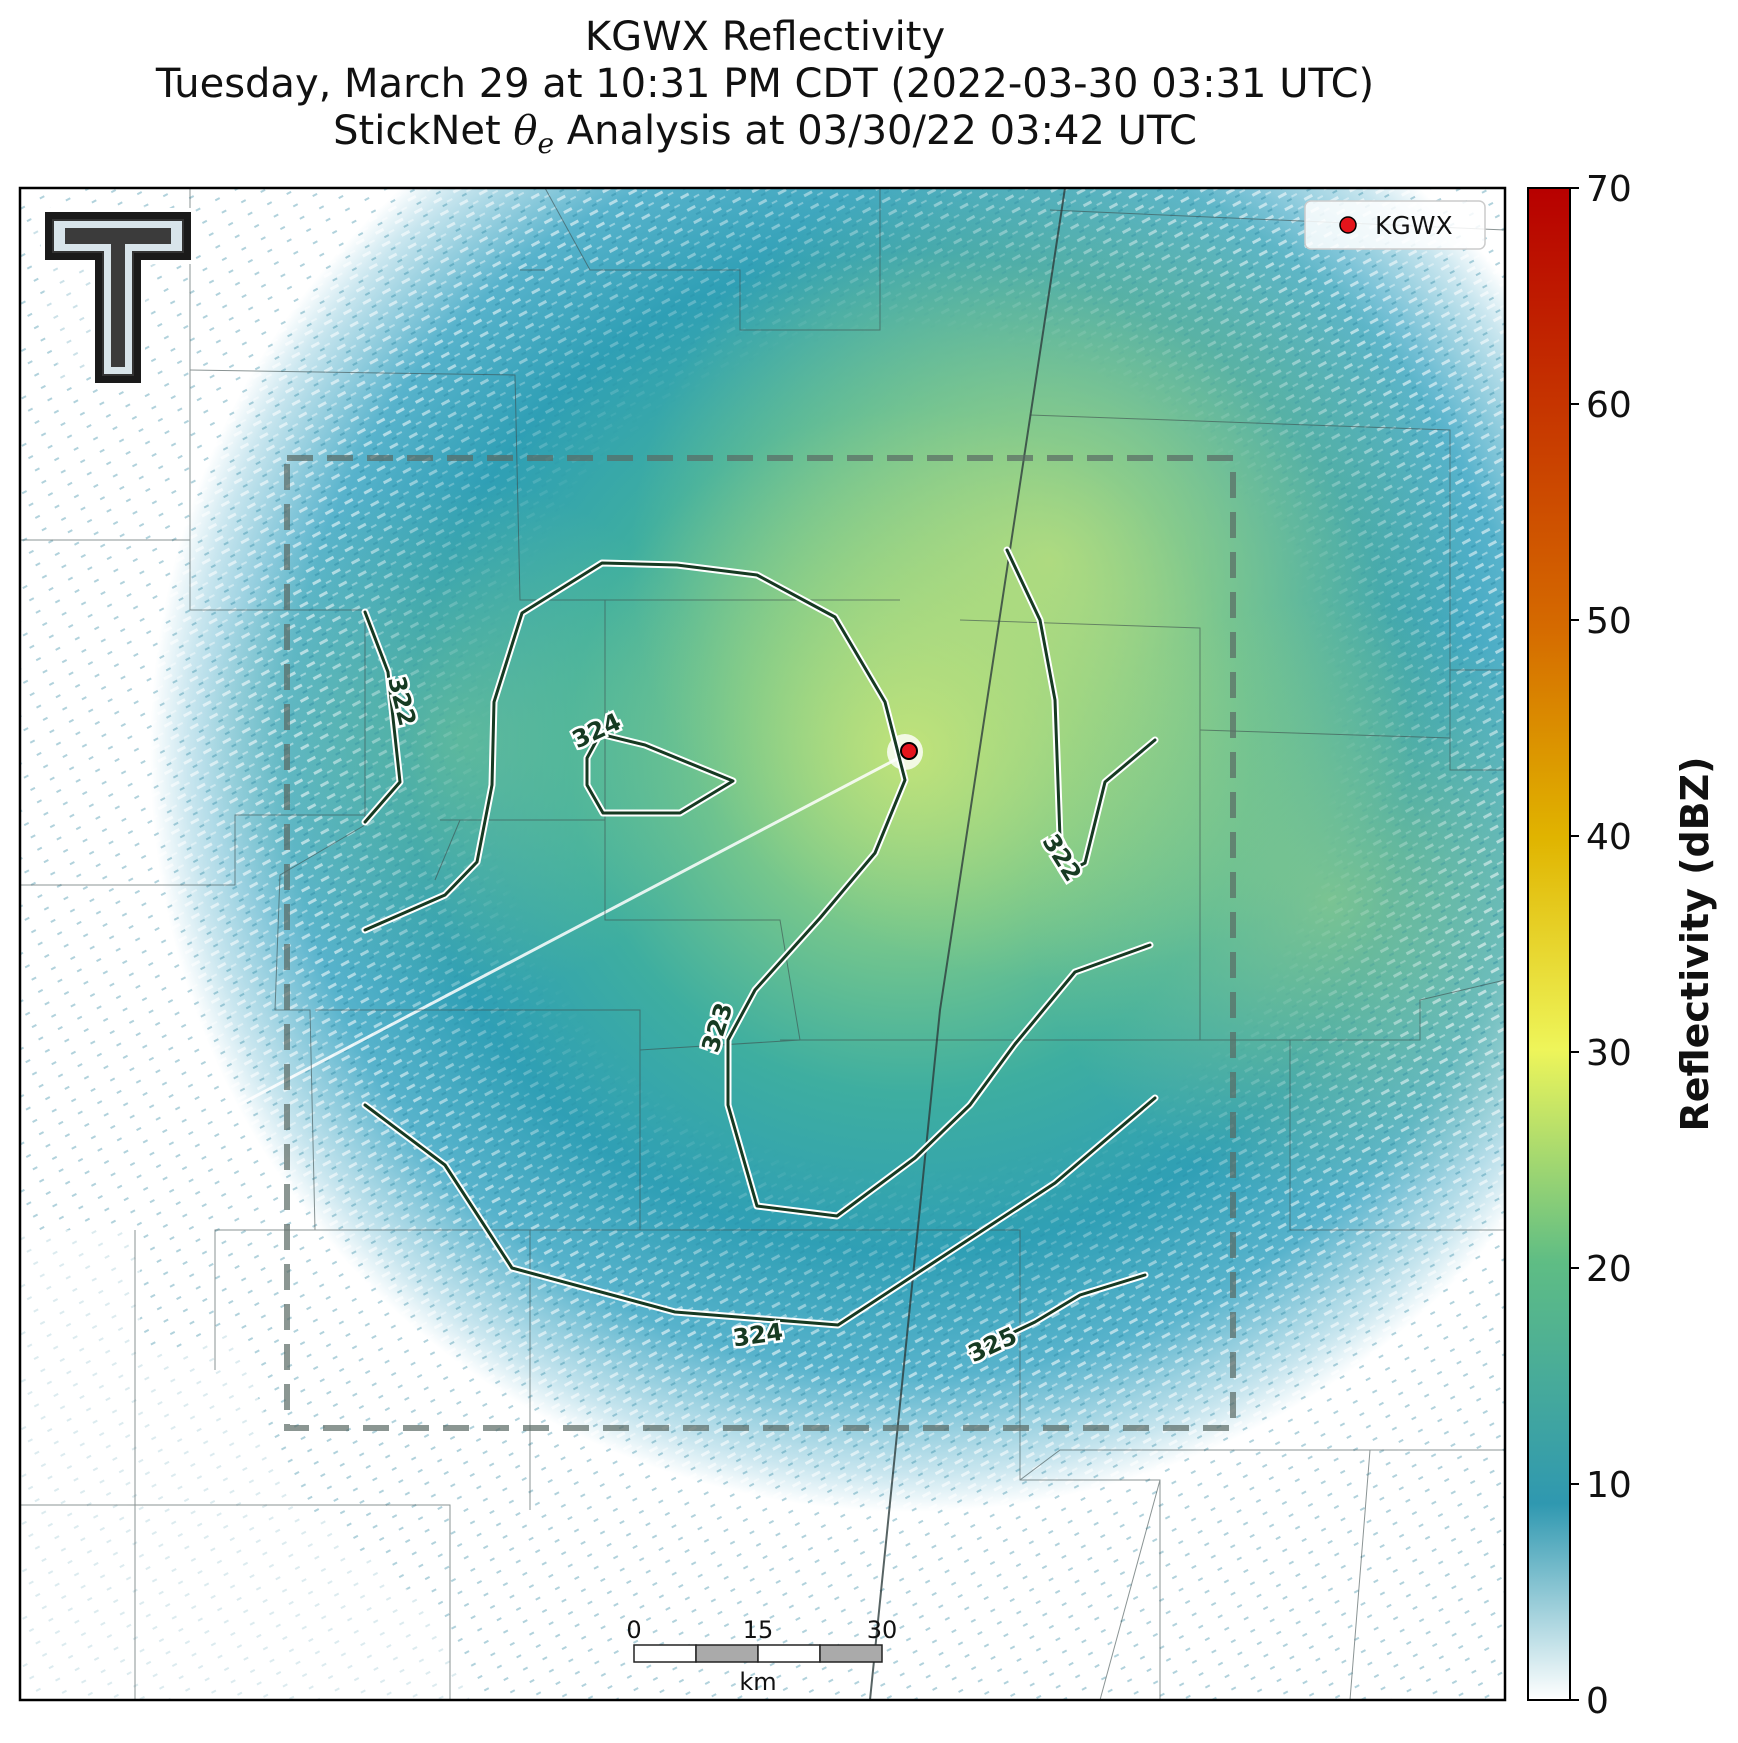 The width and height of the screenshot is (1738, 1743). What do you see at coordinates (633, 1630) in the screenshot?
I see `scale-tick-label: 0` at bounding box center [633, 1630].